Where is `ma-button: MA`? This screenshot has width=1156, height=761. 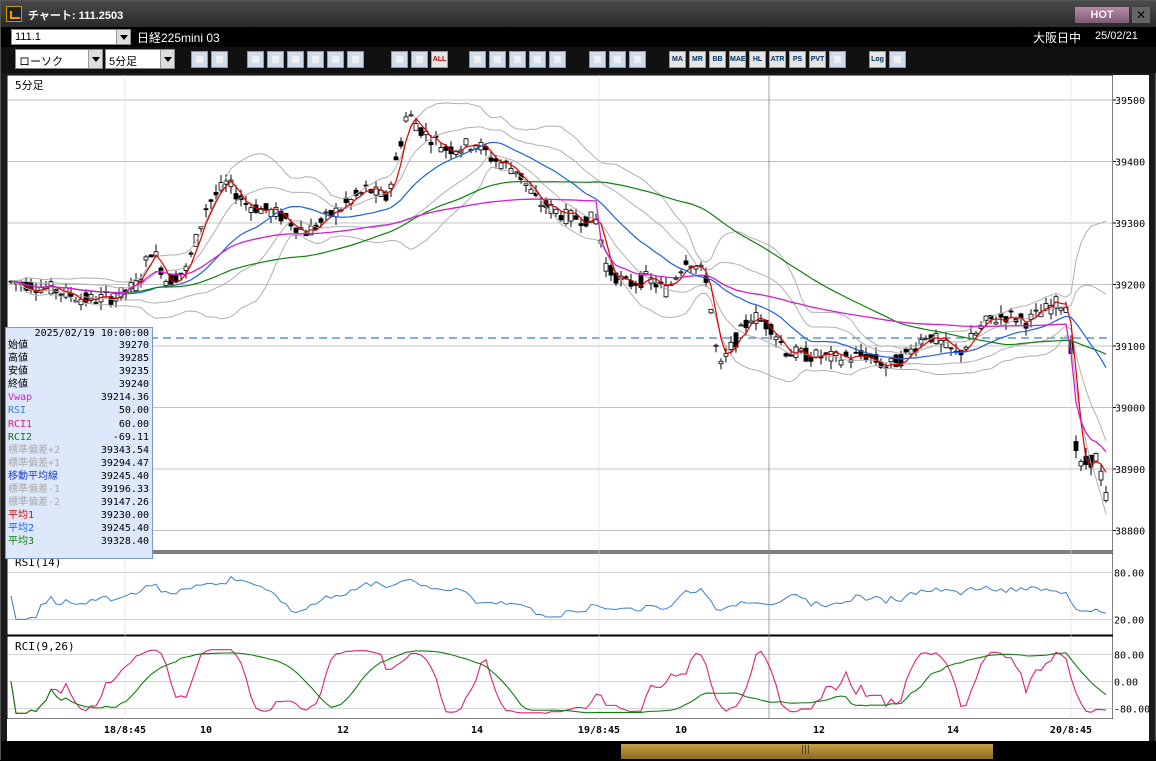
ma-button: MA is located at coordinates (677, 59).